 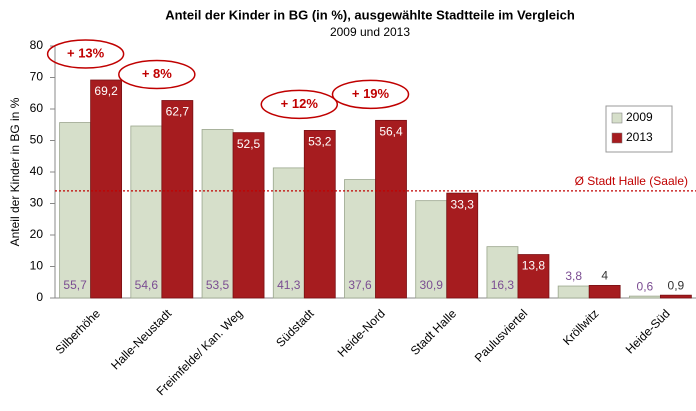 I want to click on annotation: + 8%, so click(x=157, y=73).